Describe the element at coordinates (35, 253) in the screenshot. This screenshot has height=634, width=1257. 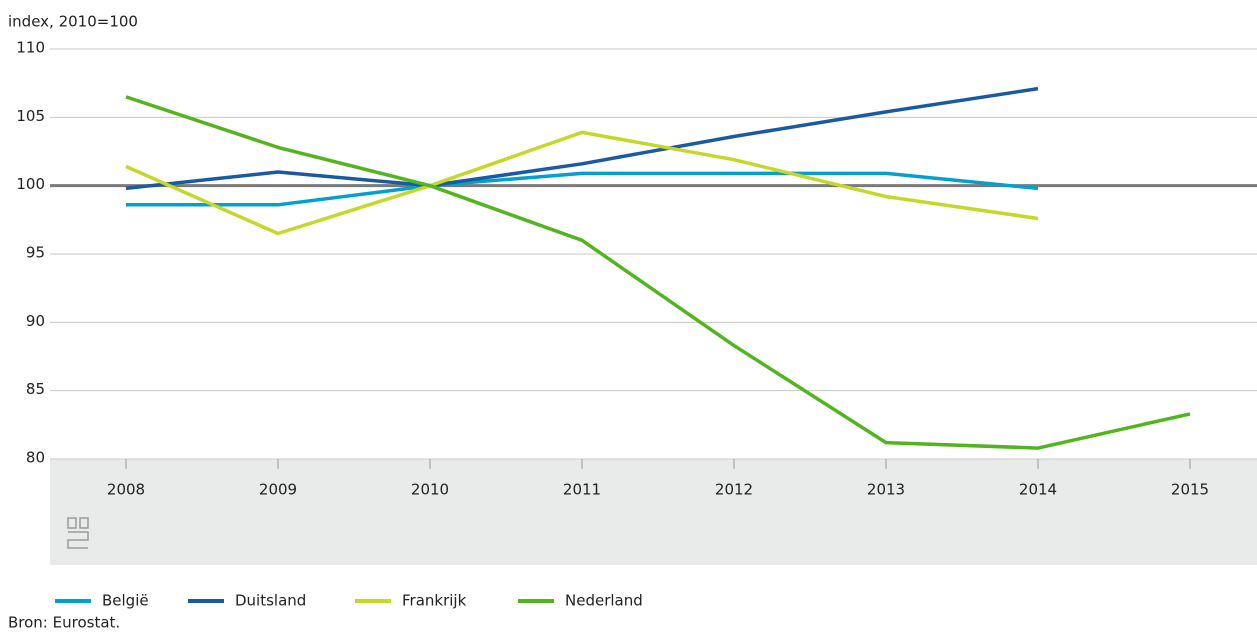
I see `y-tick-label: 95` at that location.